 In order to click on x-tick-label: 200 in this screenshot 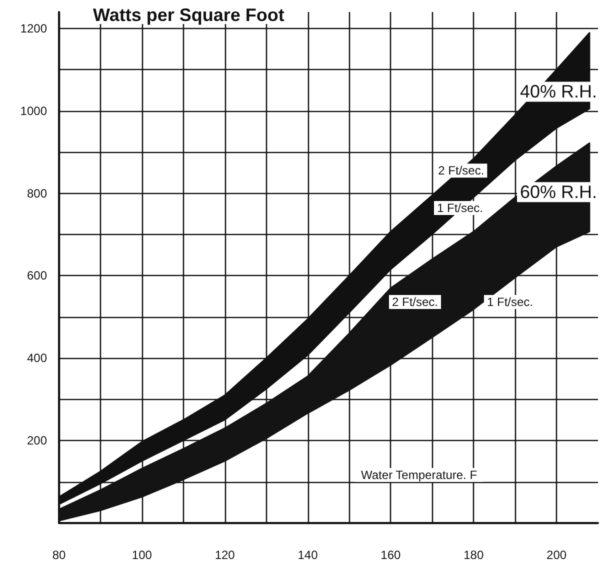, I will do `click(556, 555)`.